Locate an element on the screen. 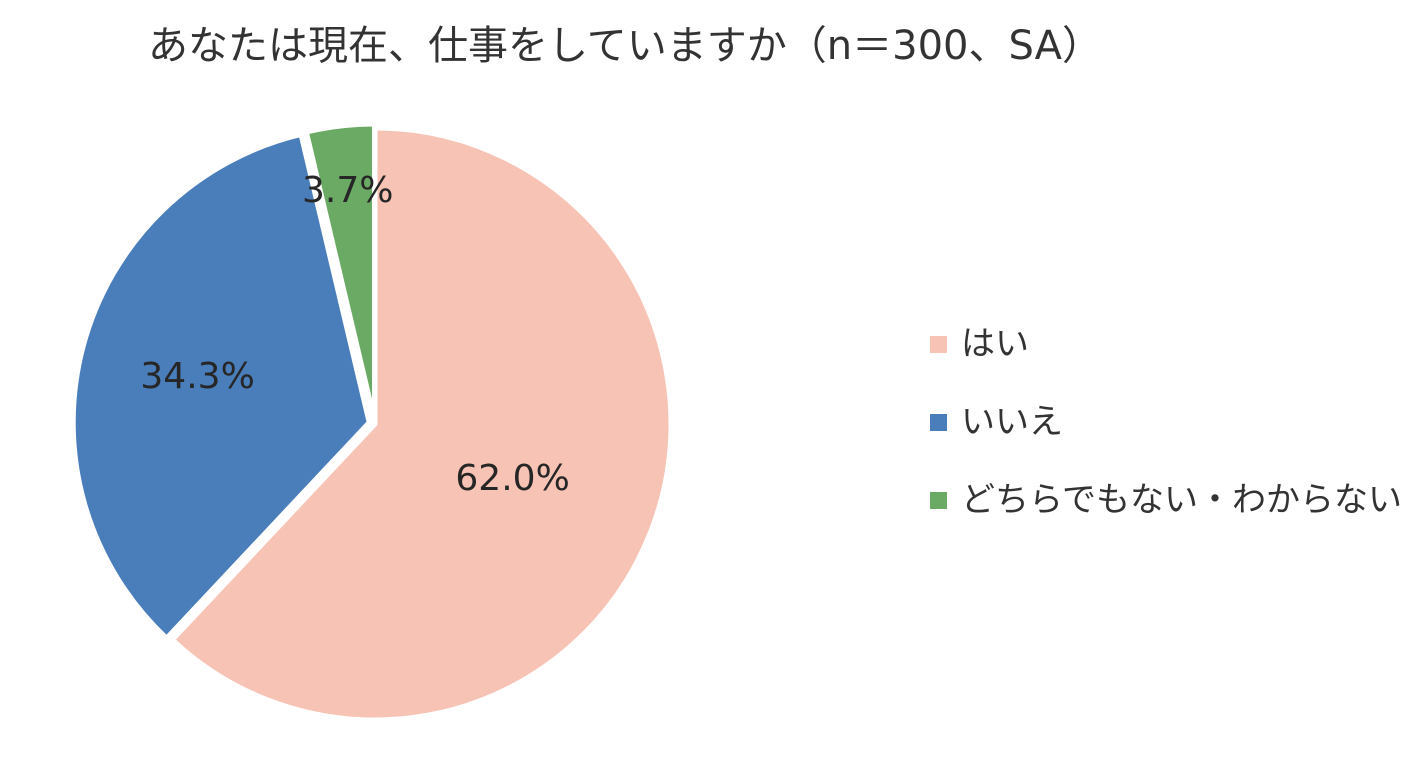 The height and width of the screenshot is (761, 1428). chart-title: あなたは現在、仕事をしていますか（n＝300、SA） is located at coordinates (625, 46).